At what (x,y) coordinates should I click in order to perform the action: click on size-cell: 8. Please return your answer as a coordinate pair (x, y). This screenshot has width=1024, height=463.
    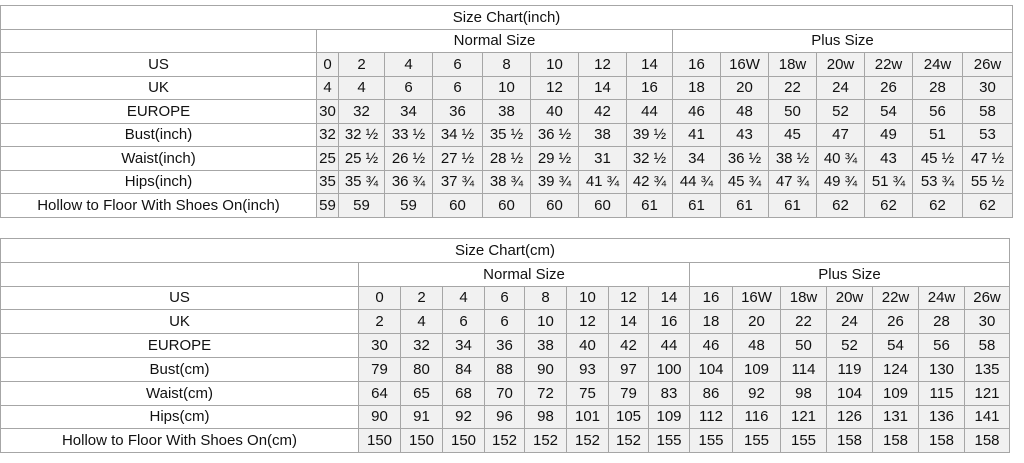
    Looking at the image, I should click on (545, 298).